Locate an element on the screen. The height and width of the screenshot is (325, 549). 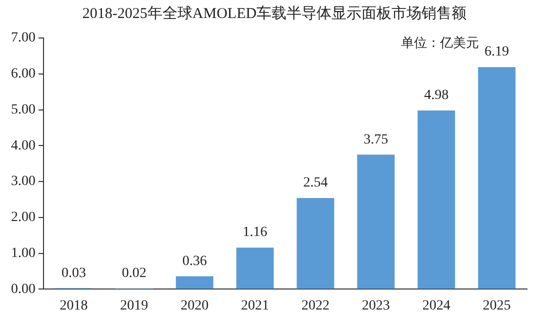
data-label: 2.54 is located at coordinates (315, 183).